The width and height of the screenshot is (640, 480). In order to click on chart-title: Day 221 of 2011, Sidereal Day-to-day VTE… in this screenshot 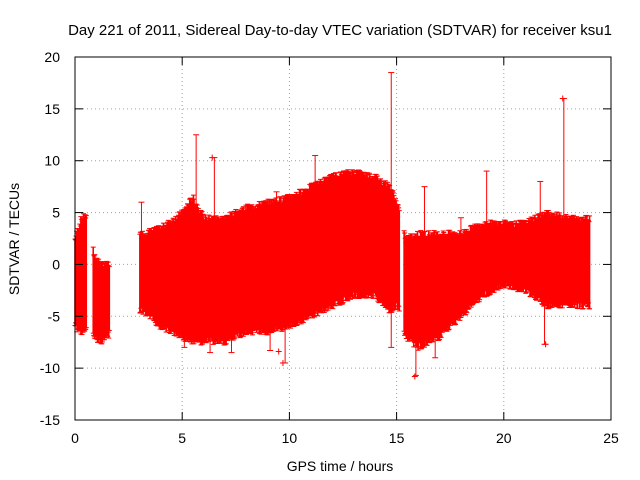, I will do `click(340, 30)`.